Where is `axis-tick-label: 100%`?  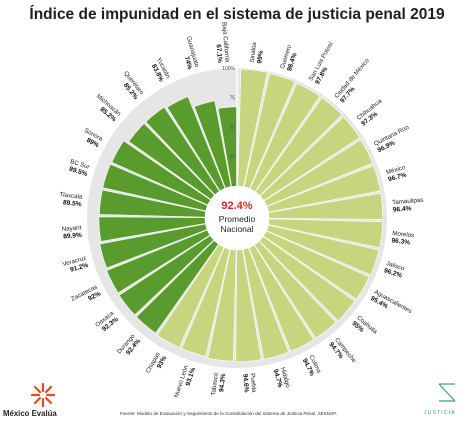 axis-tick-label: 100% is located at coordinates (228, 69).